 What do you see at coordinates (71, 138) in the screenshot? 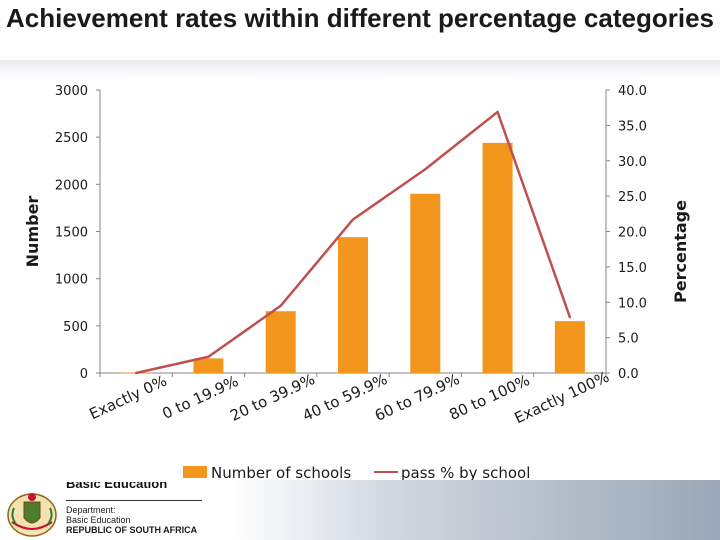
I see `y-tick-label: 2500` at bounding box center [71, 138].